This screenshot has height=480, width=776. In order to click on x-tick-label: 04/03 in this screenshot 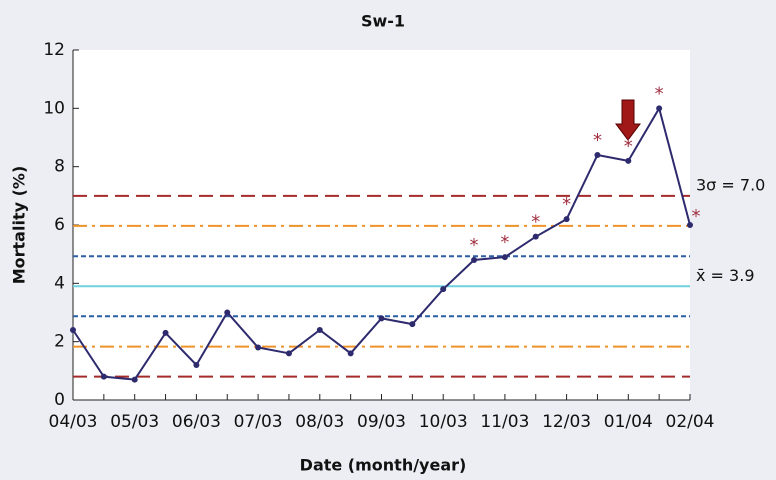, I will do `click(73, 422)`.